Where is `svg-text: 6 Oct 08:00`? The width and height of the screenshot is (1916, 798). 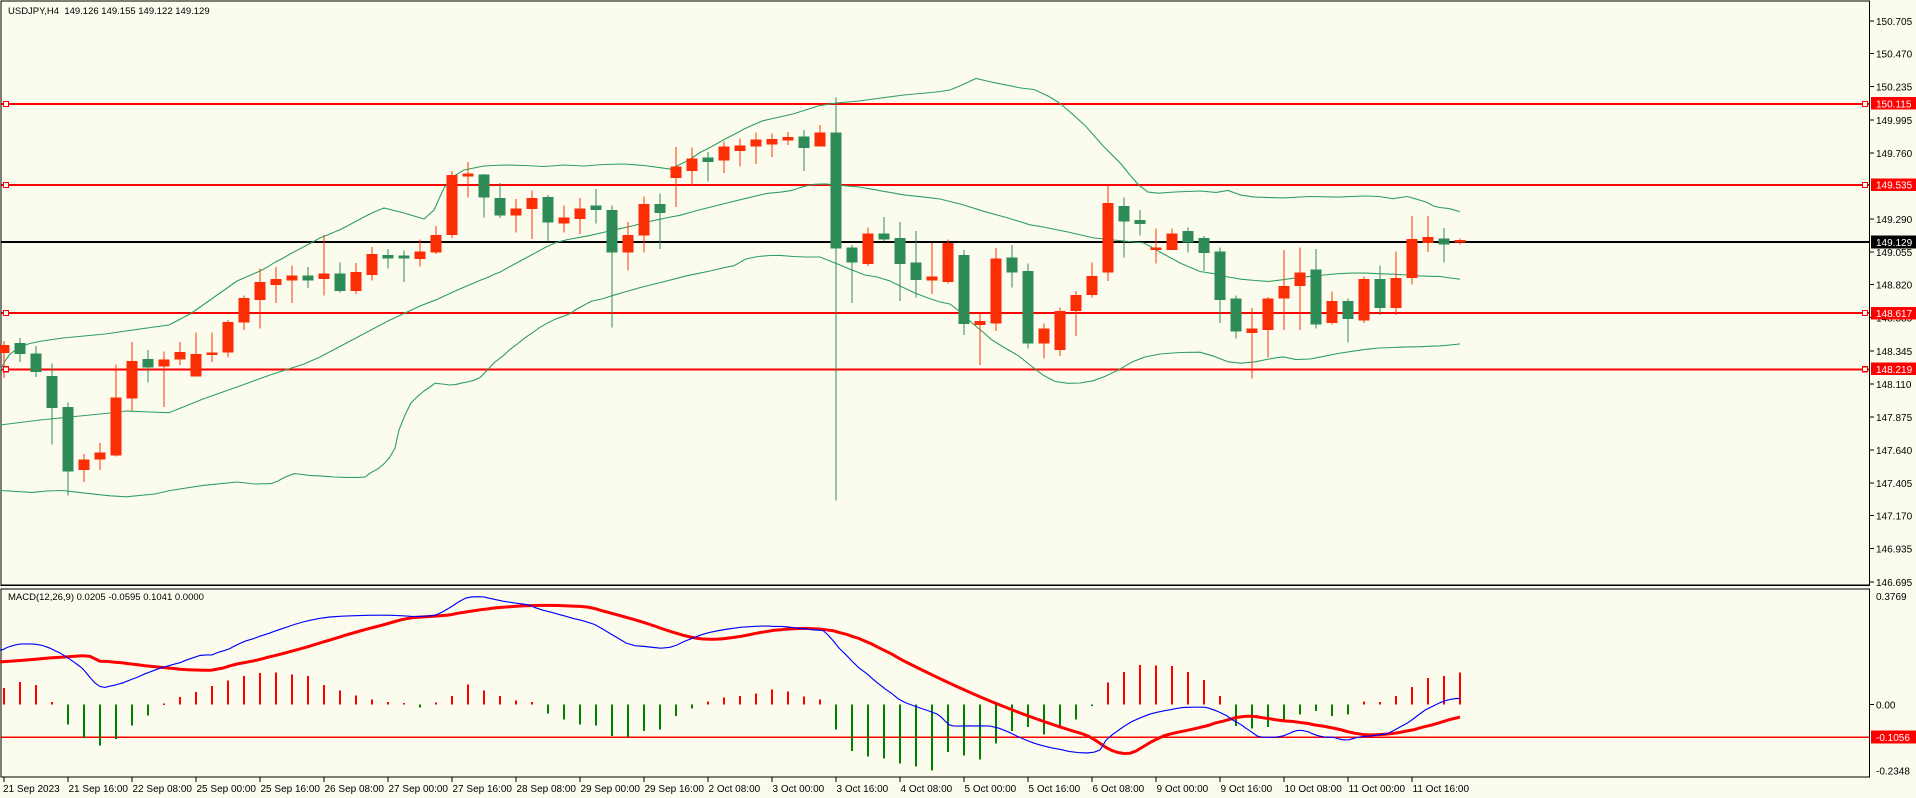
svg-text: 6 Oct 08:00 is located at coordinates (1119, 789).